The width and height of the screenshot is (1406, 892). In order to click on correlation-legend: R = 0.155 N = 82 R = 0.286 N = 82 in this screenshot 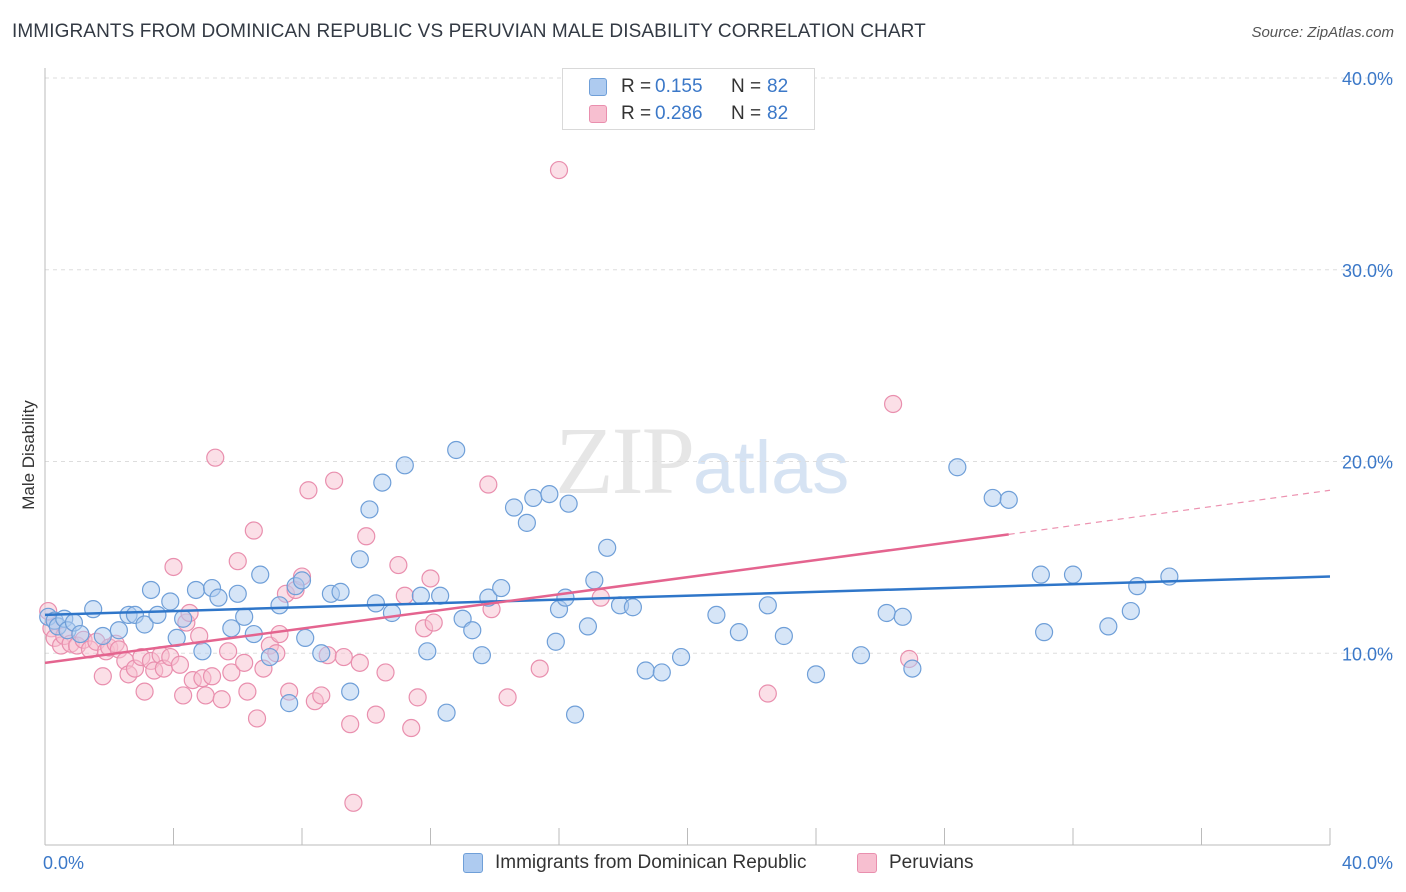, I will do `click(688, 99)`.